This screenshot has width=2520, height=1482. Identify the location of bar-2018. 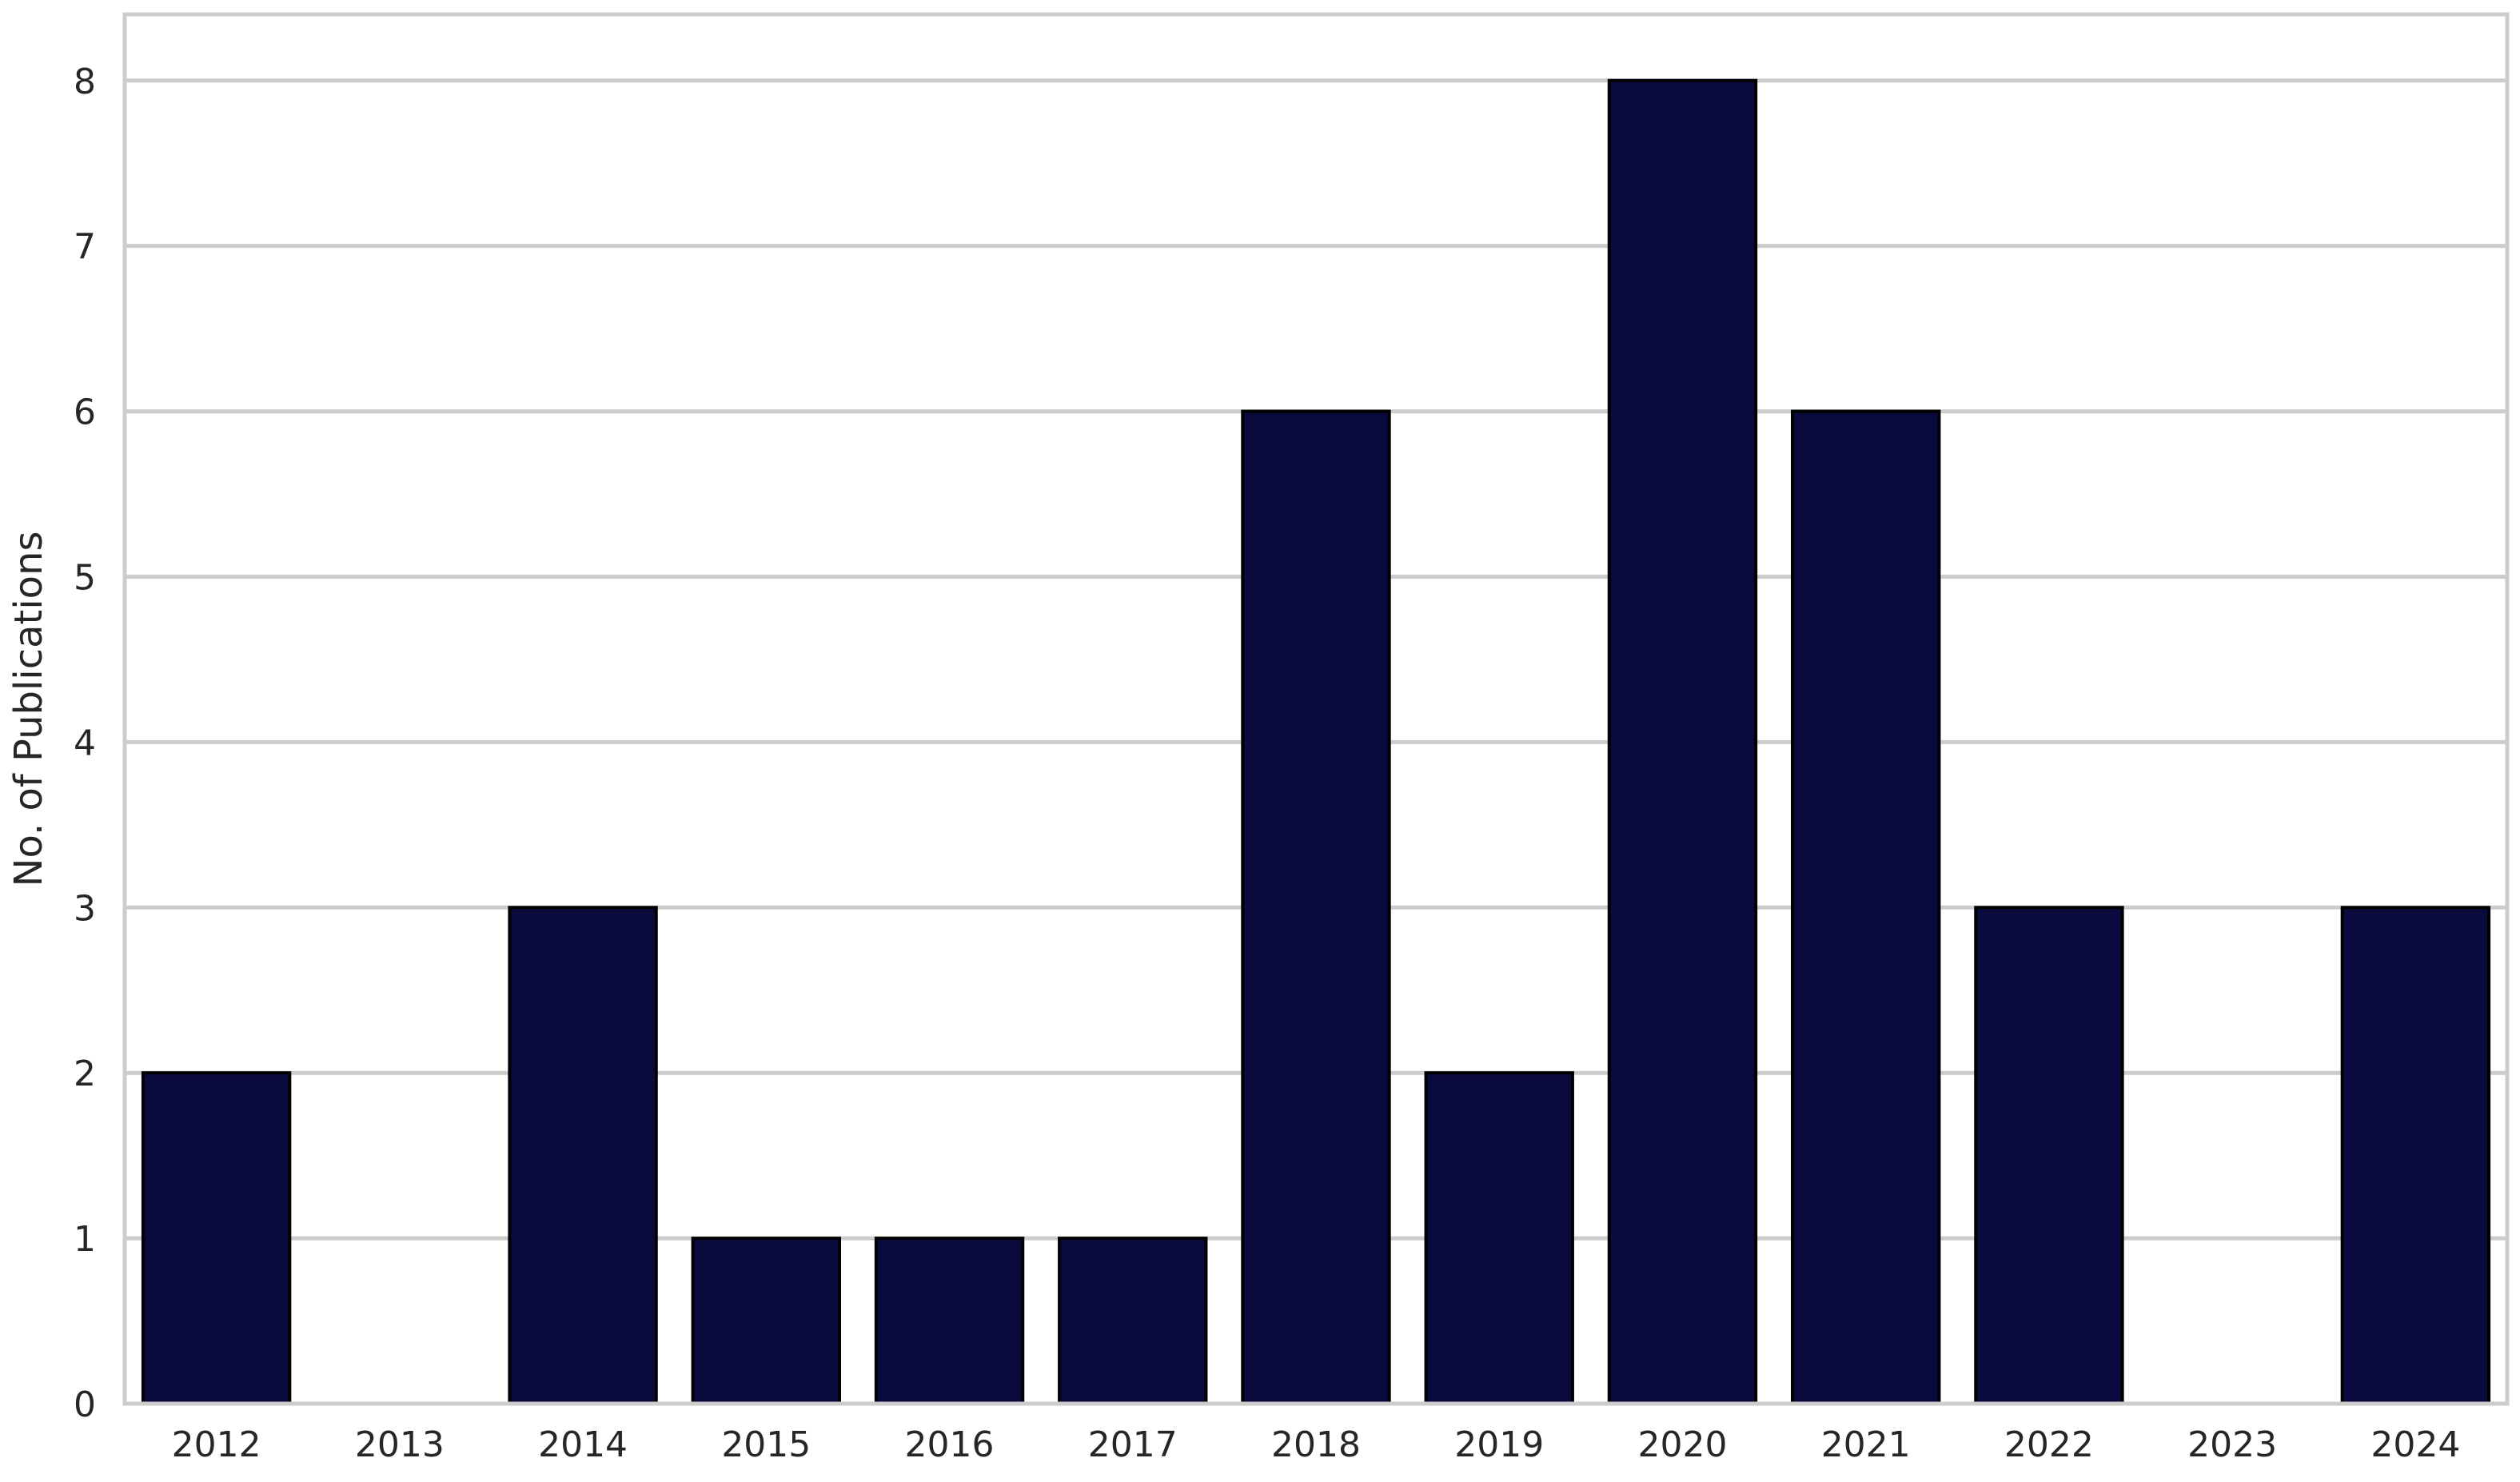
(1316, 907).